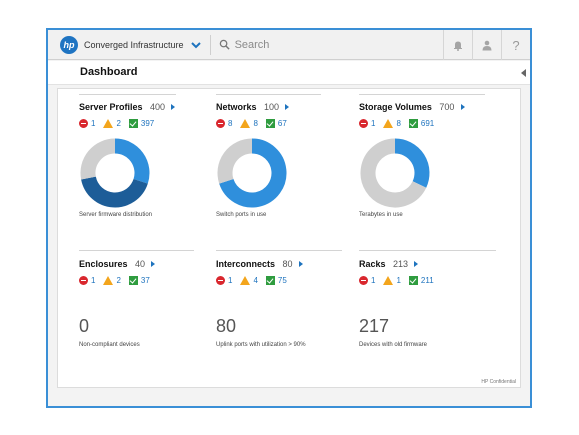 The width and height of the screenshot is (579, 435). Describe the element at coordinates (139, 280) in the screenshot. I see `ok-status: 37` at that location.